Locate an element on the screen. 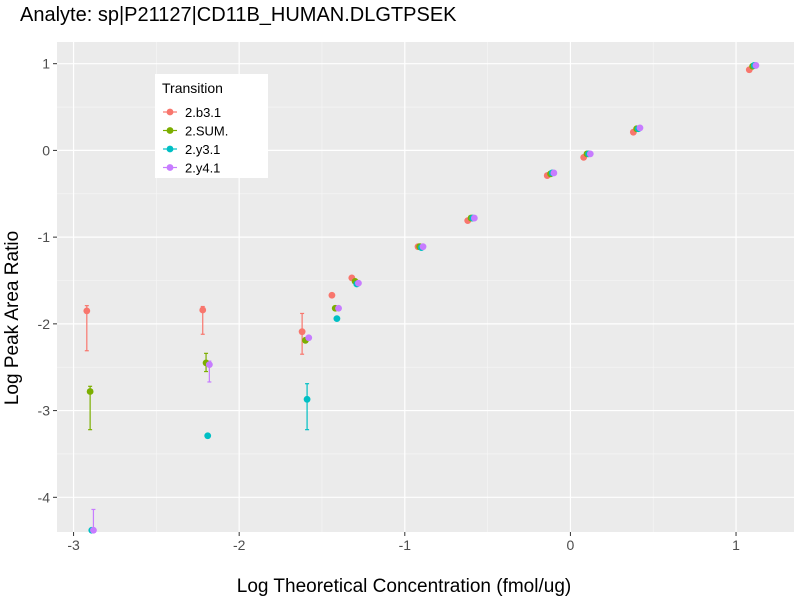  legend-box is located at coordinates (211, 126).